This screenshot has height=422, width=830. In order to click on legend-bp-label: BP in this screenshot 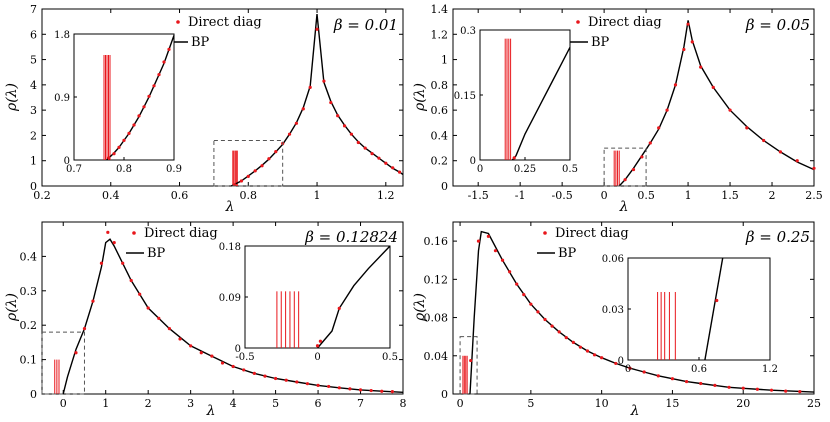, I will do `click(156, 253)`.